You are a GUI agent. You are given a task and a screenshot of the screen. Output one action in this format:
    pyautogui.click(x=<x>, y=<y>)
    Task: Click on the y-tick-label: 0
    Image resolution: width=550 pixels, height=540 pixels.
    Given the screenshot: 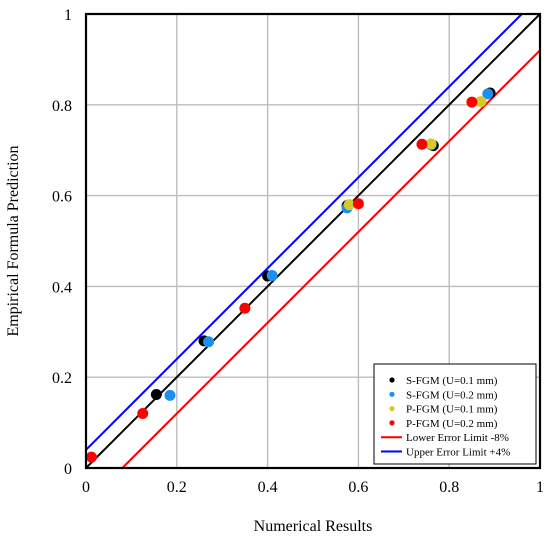 What is the action you would take?
    pyautogui.click(x=68, y=469)
    